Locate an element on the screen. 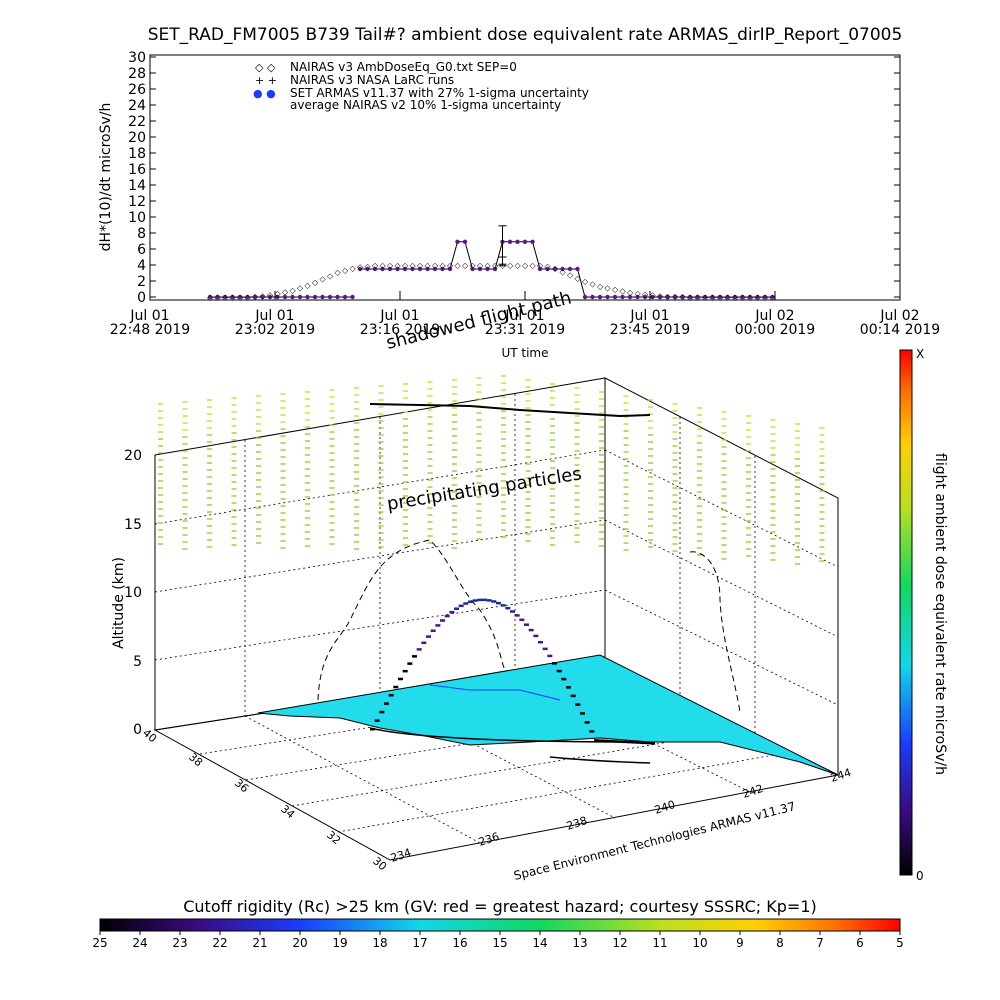  cutoff-tick-label: 13 is located at coordinates (579, 943).